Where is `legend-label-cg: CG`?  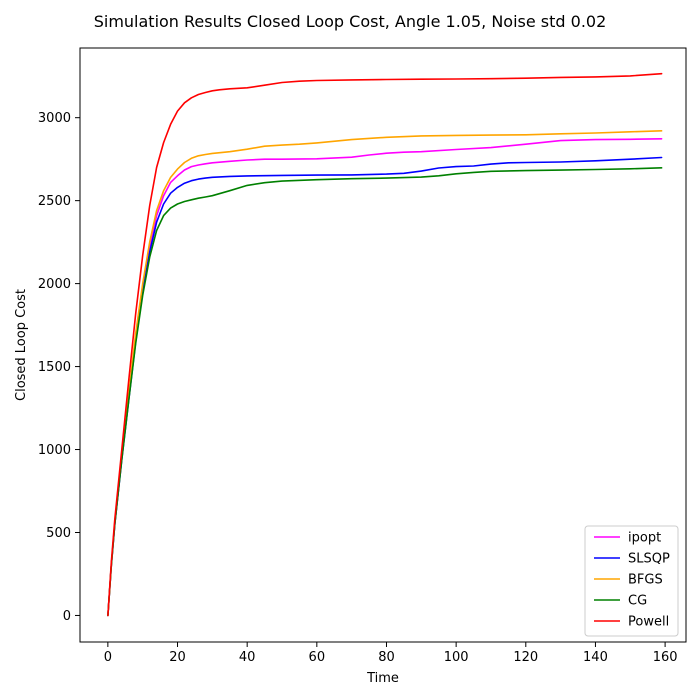 legend-label-cg: CG is located at coordinates (637, 601).